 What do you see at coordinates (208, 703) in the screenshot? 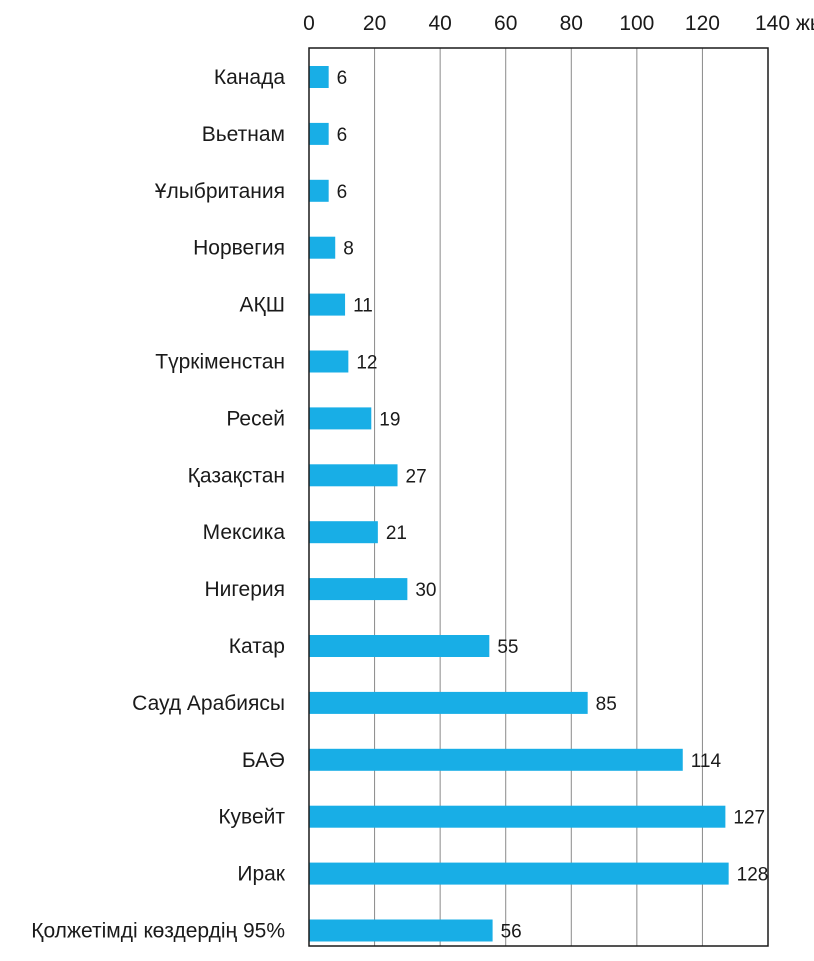
I see `category-label-11: Сауд Арабиясы` at bounding box center [208, 703].